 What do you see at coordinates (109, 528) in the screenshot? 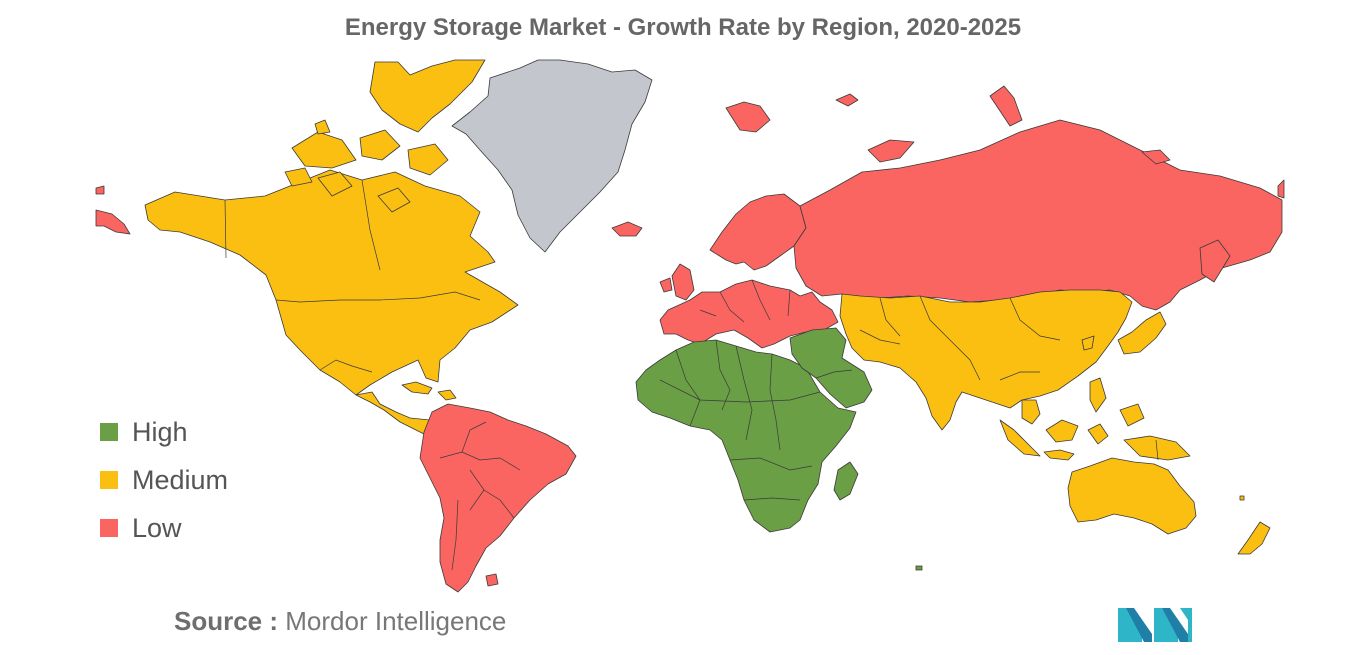
I see `legend-swatch-low` at bounding box center [109, 528].